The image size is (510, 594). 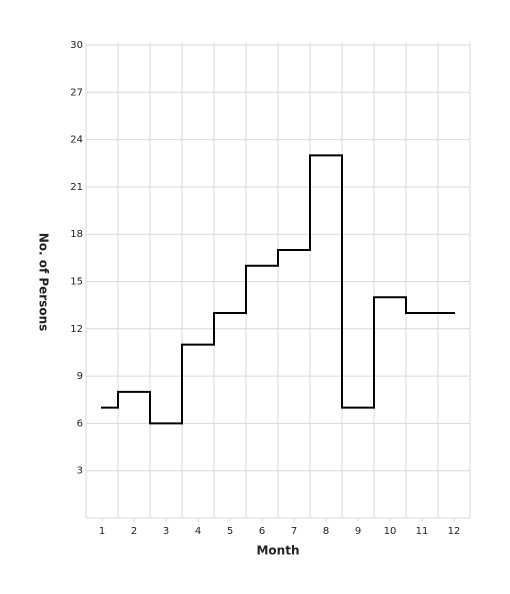 I want to click on x-tick-label: 7, so click(x=294, y=531).